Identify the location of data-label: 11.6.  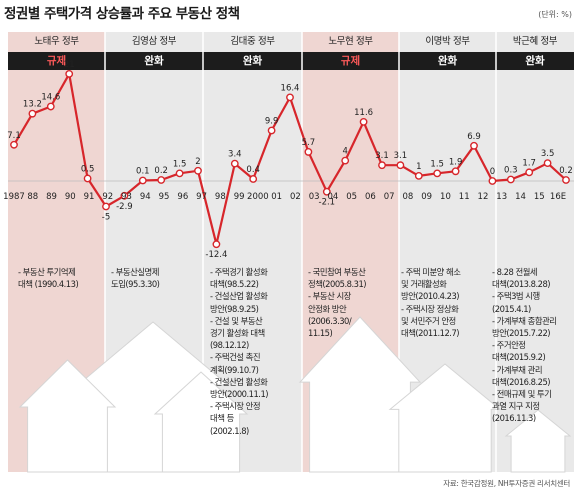
(363, 113).